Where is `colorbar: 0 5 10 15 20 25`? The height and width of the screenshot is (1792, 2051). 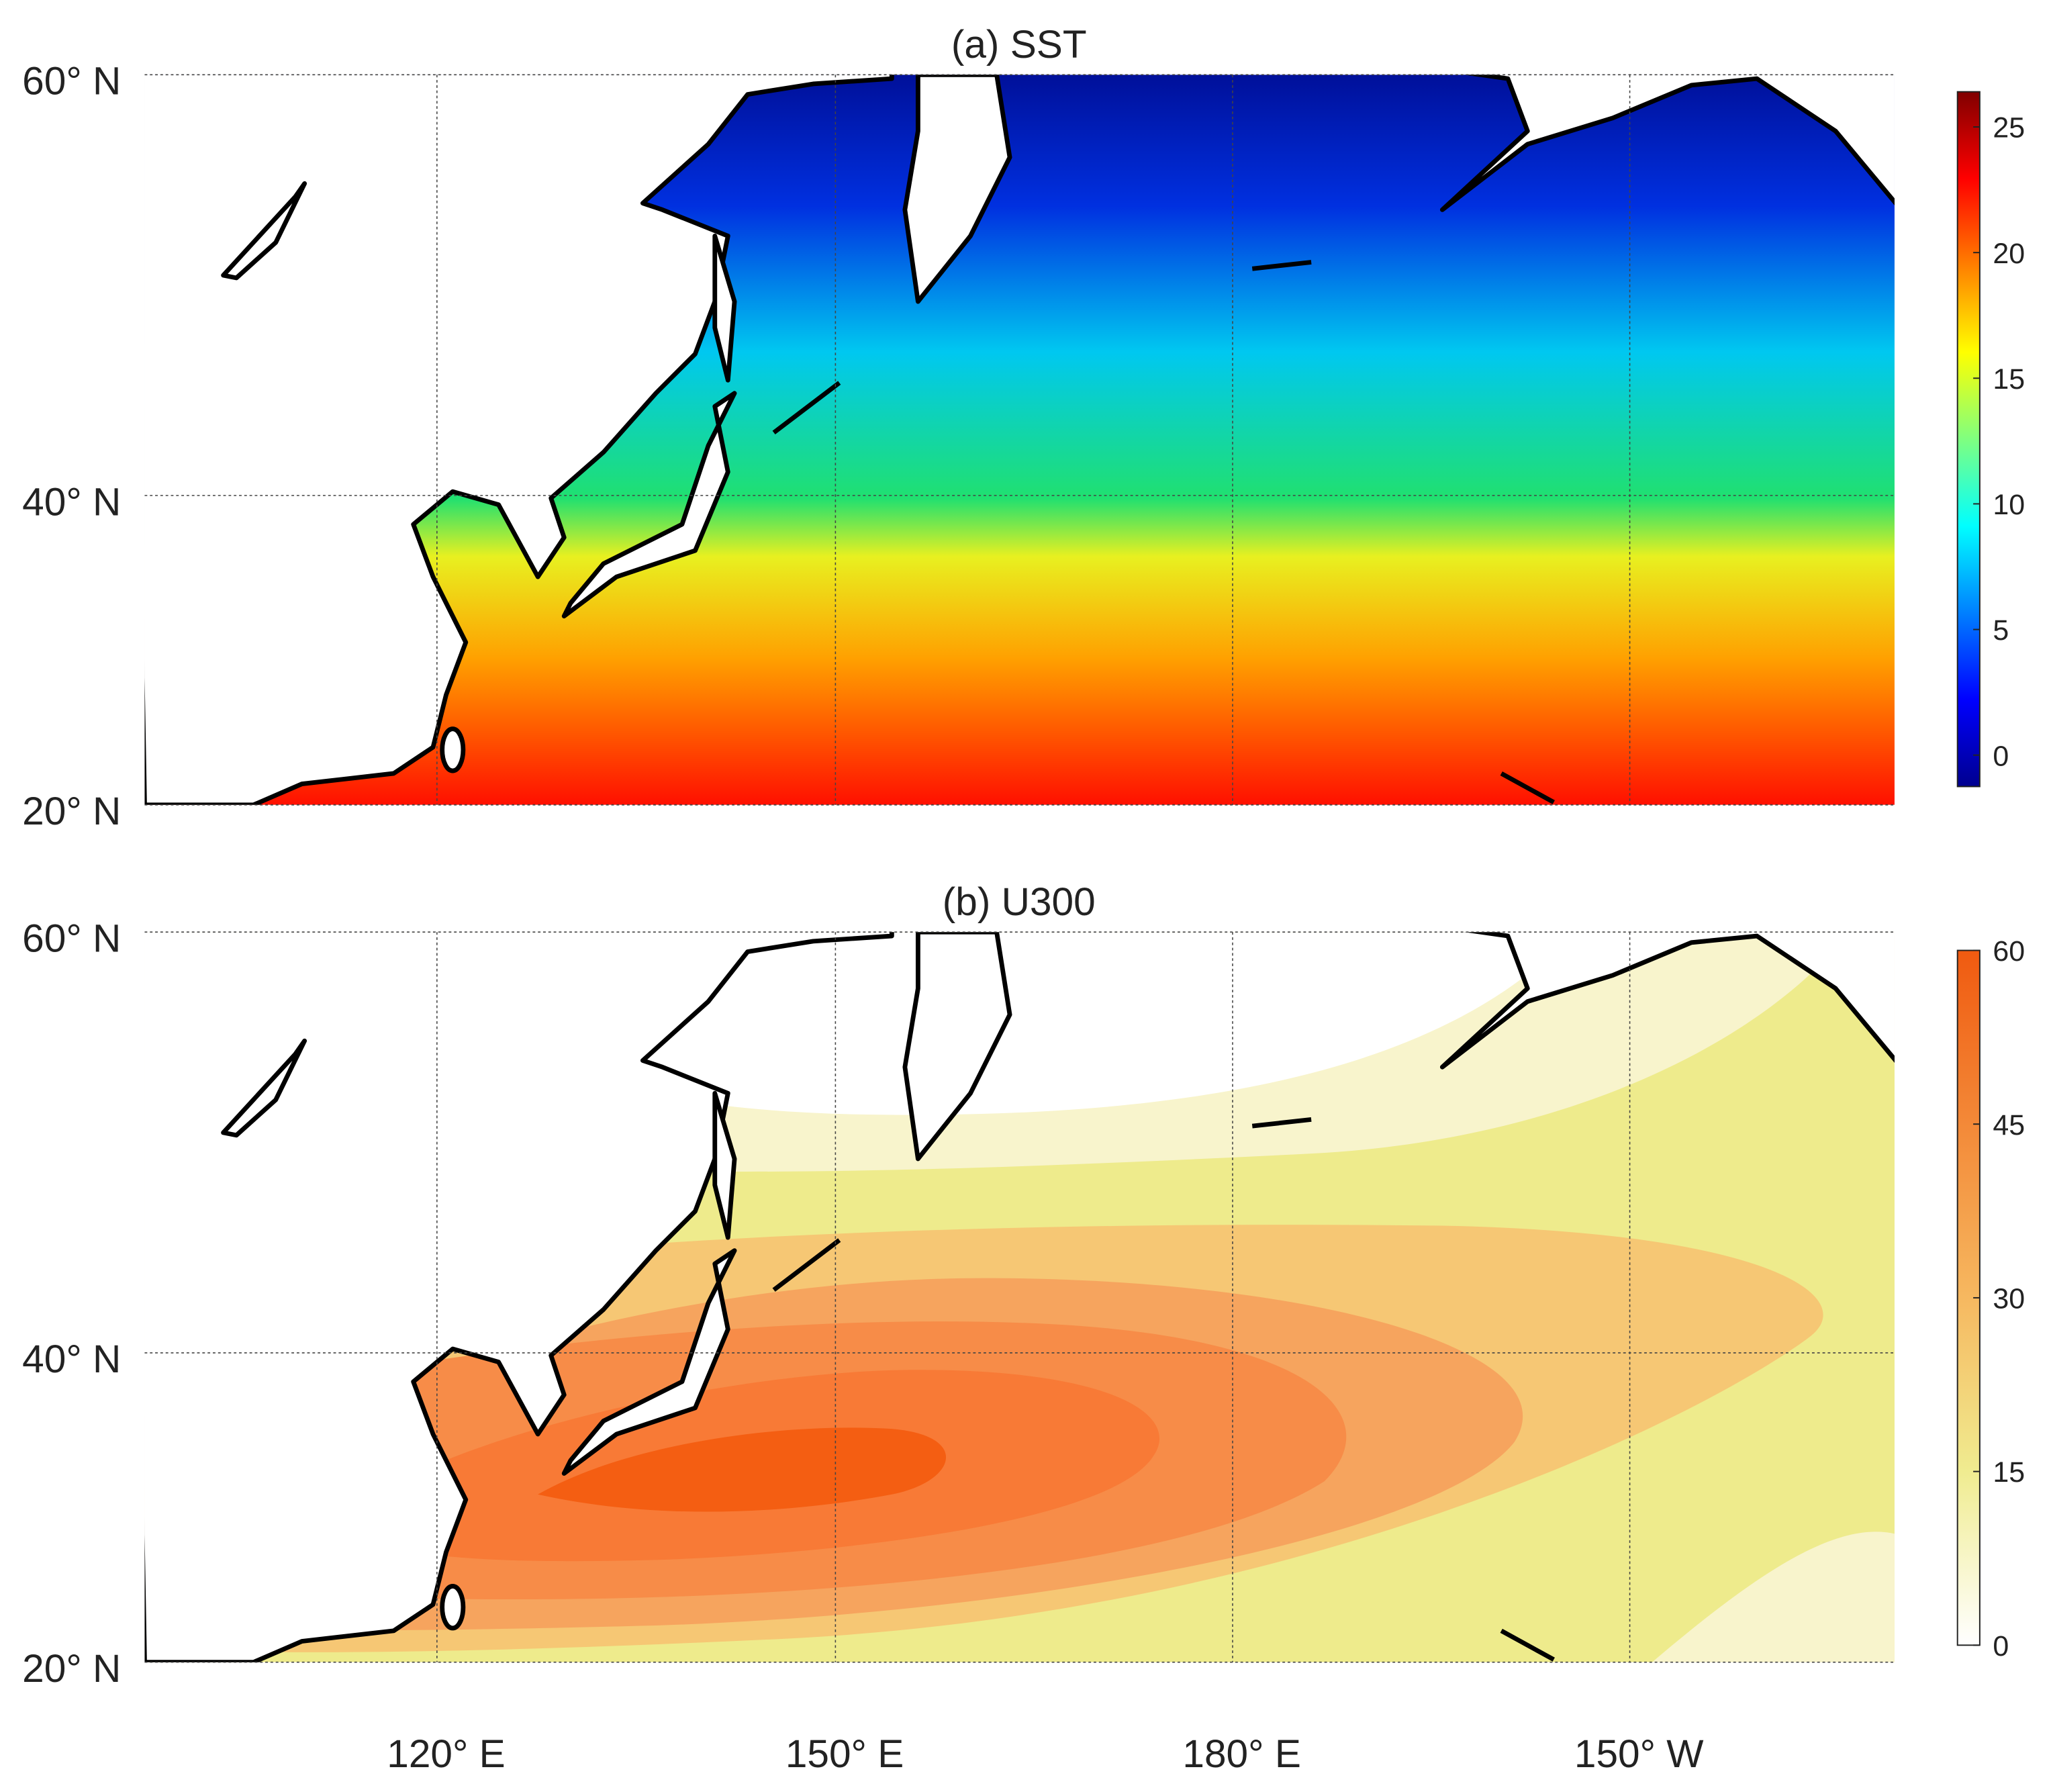
colorbar: 0 5 10 15 20 25 is located at coordinates (1991, 439).